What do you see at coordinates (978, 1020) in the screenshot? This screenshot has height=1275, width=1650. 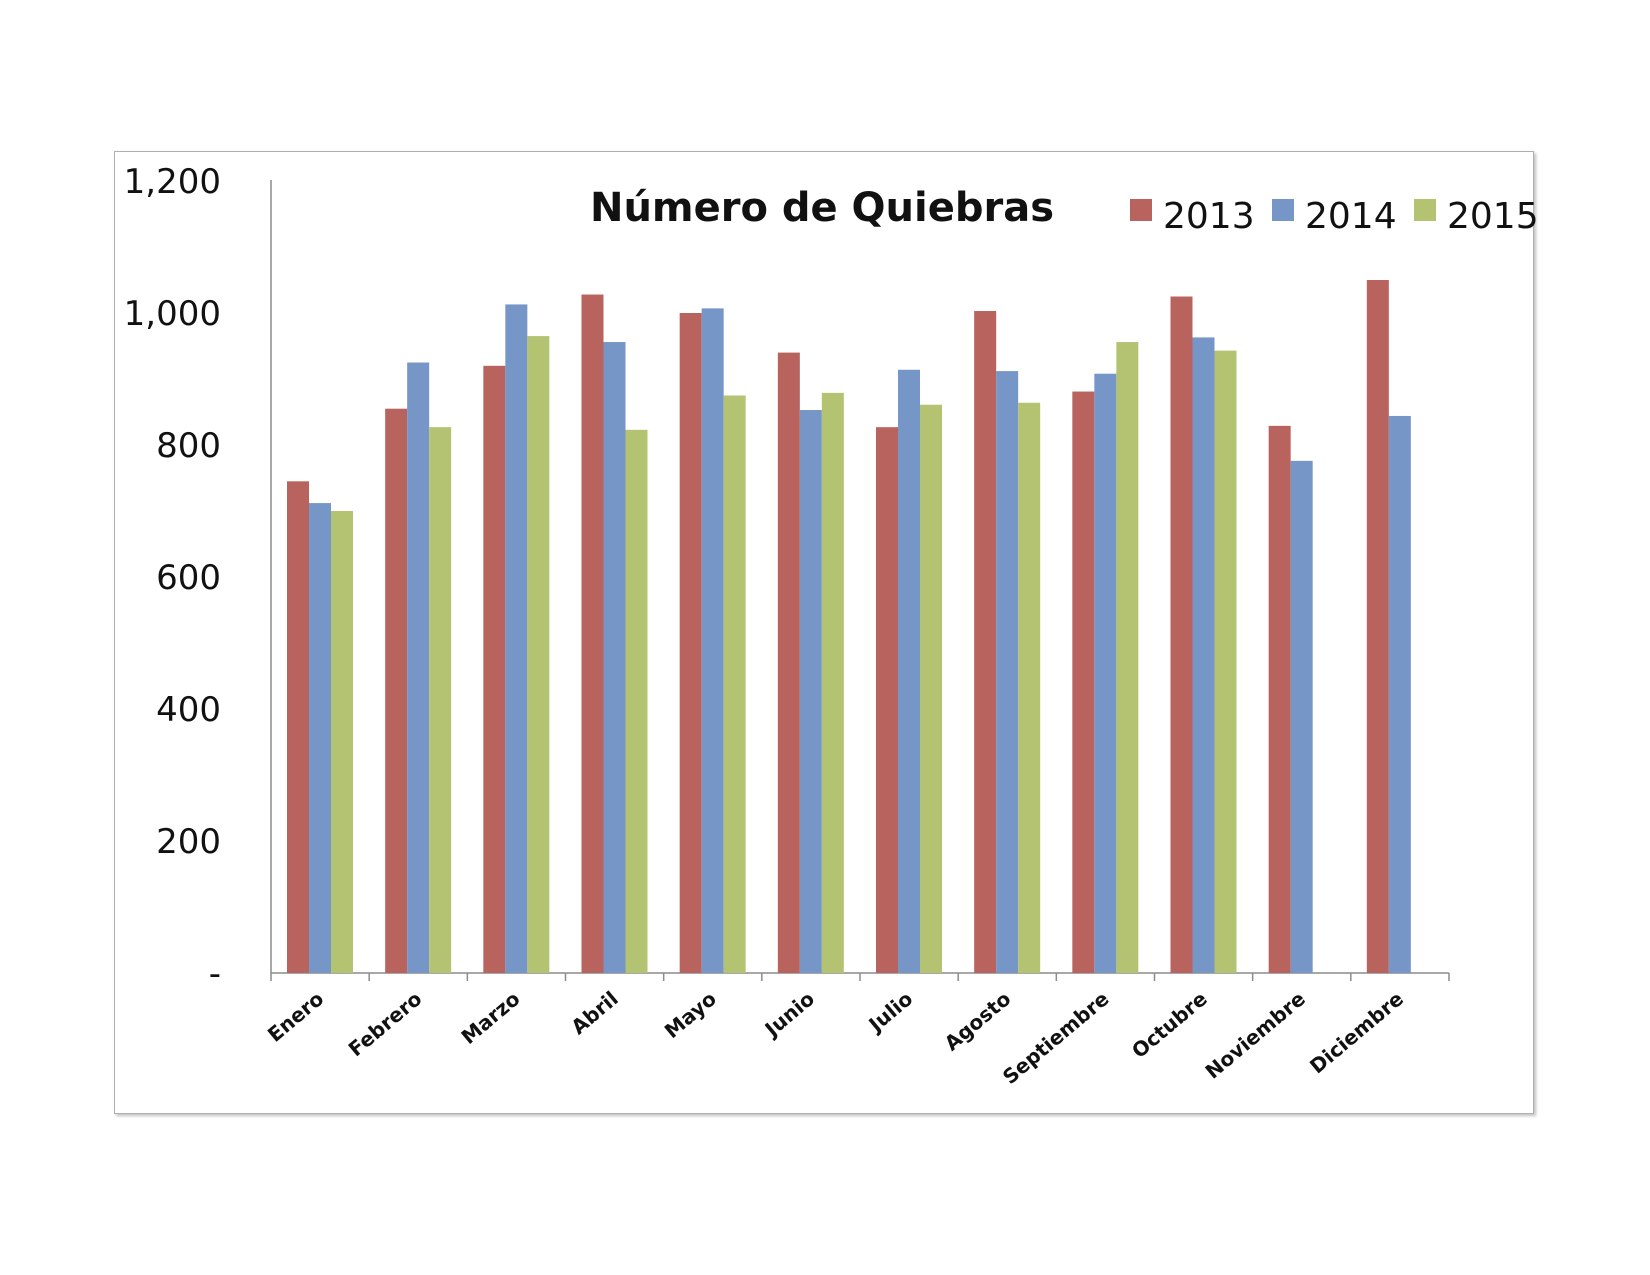 I see `x-tick-label-agosto: Agosto` at bounding box center [978, 1020].